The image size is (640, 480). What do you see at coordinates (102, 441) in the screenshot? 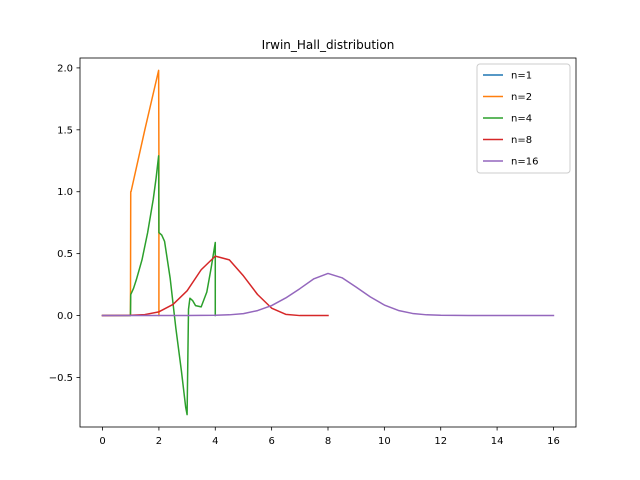
I see `x-tick-label: 0` at bounding box center [102, 441].